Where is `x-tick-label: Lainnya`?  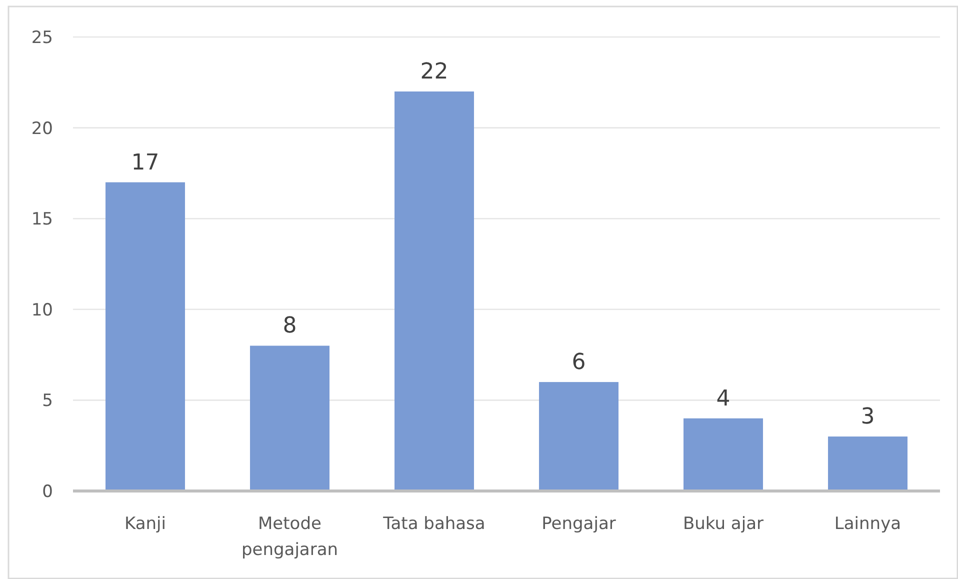 x-tick-label: Lainnya is located at coordinates (868, 524).